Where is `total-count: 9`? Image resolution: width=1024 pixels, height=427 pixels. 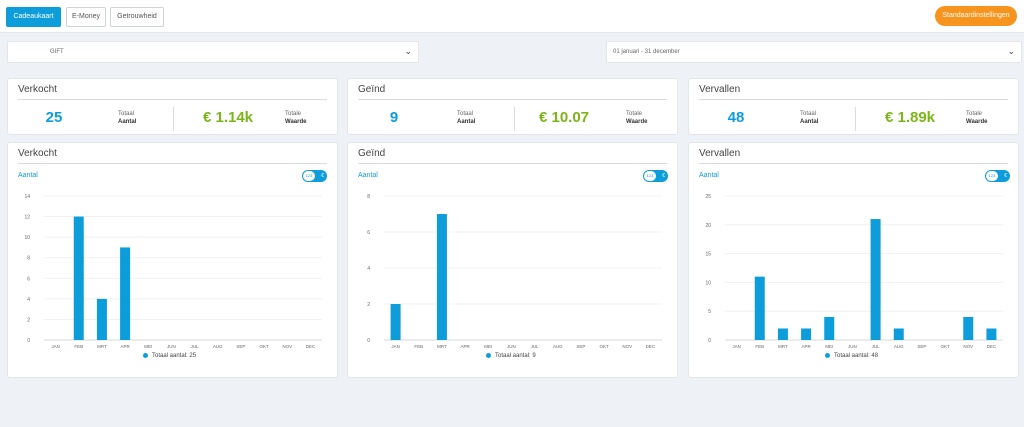
total-count: 9 is located at coordinates (394, 117).